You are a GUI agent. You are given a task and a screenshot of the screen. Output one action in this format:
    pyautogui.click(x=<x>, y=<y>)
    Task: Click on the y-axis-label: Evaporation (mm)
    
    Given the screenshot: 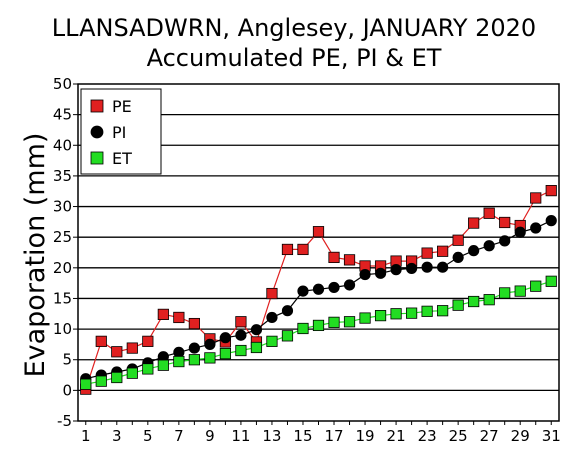 What is the action you would take?
    pyautogui.click(x=35, y=255)
    